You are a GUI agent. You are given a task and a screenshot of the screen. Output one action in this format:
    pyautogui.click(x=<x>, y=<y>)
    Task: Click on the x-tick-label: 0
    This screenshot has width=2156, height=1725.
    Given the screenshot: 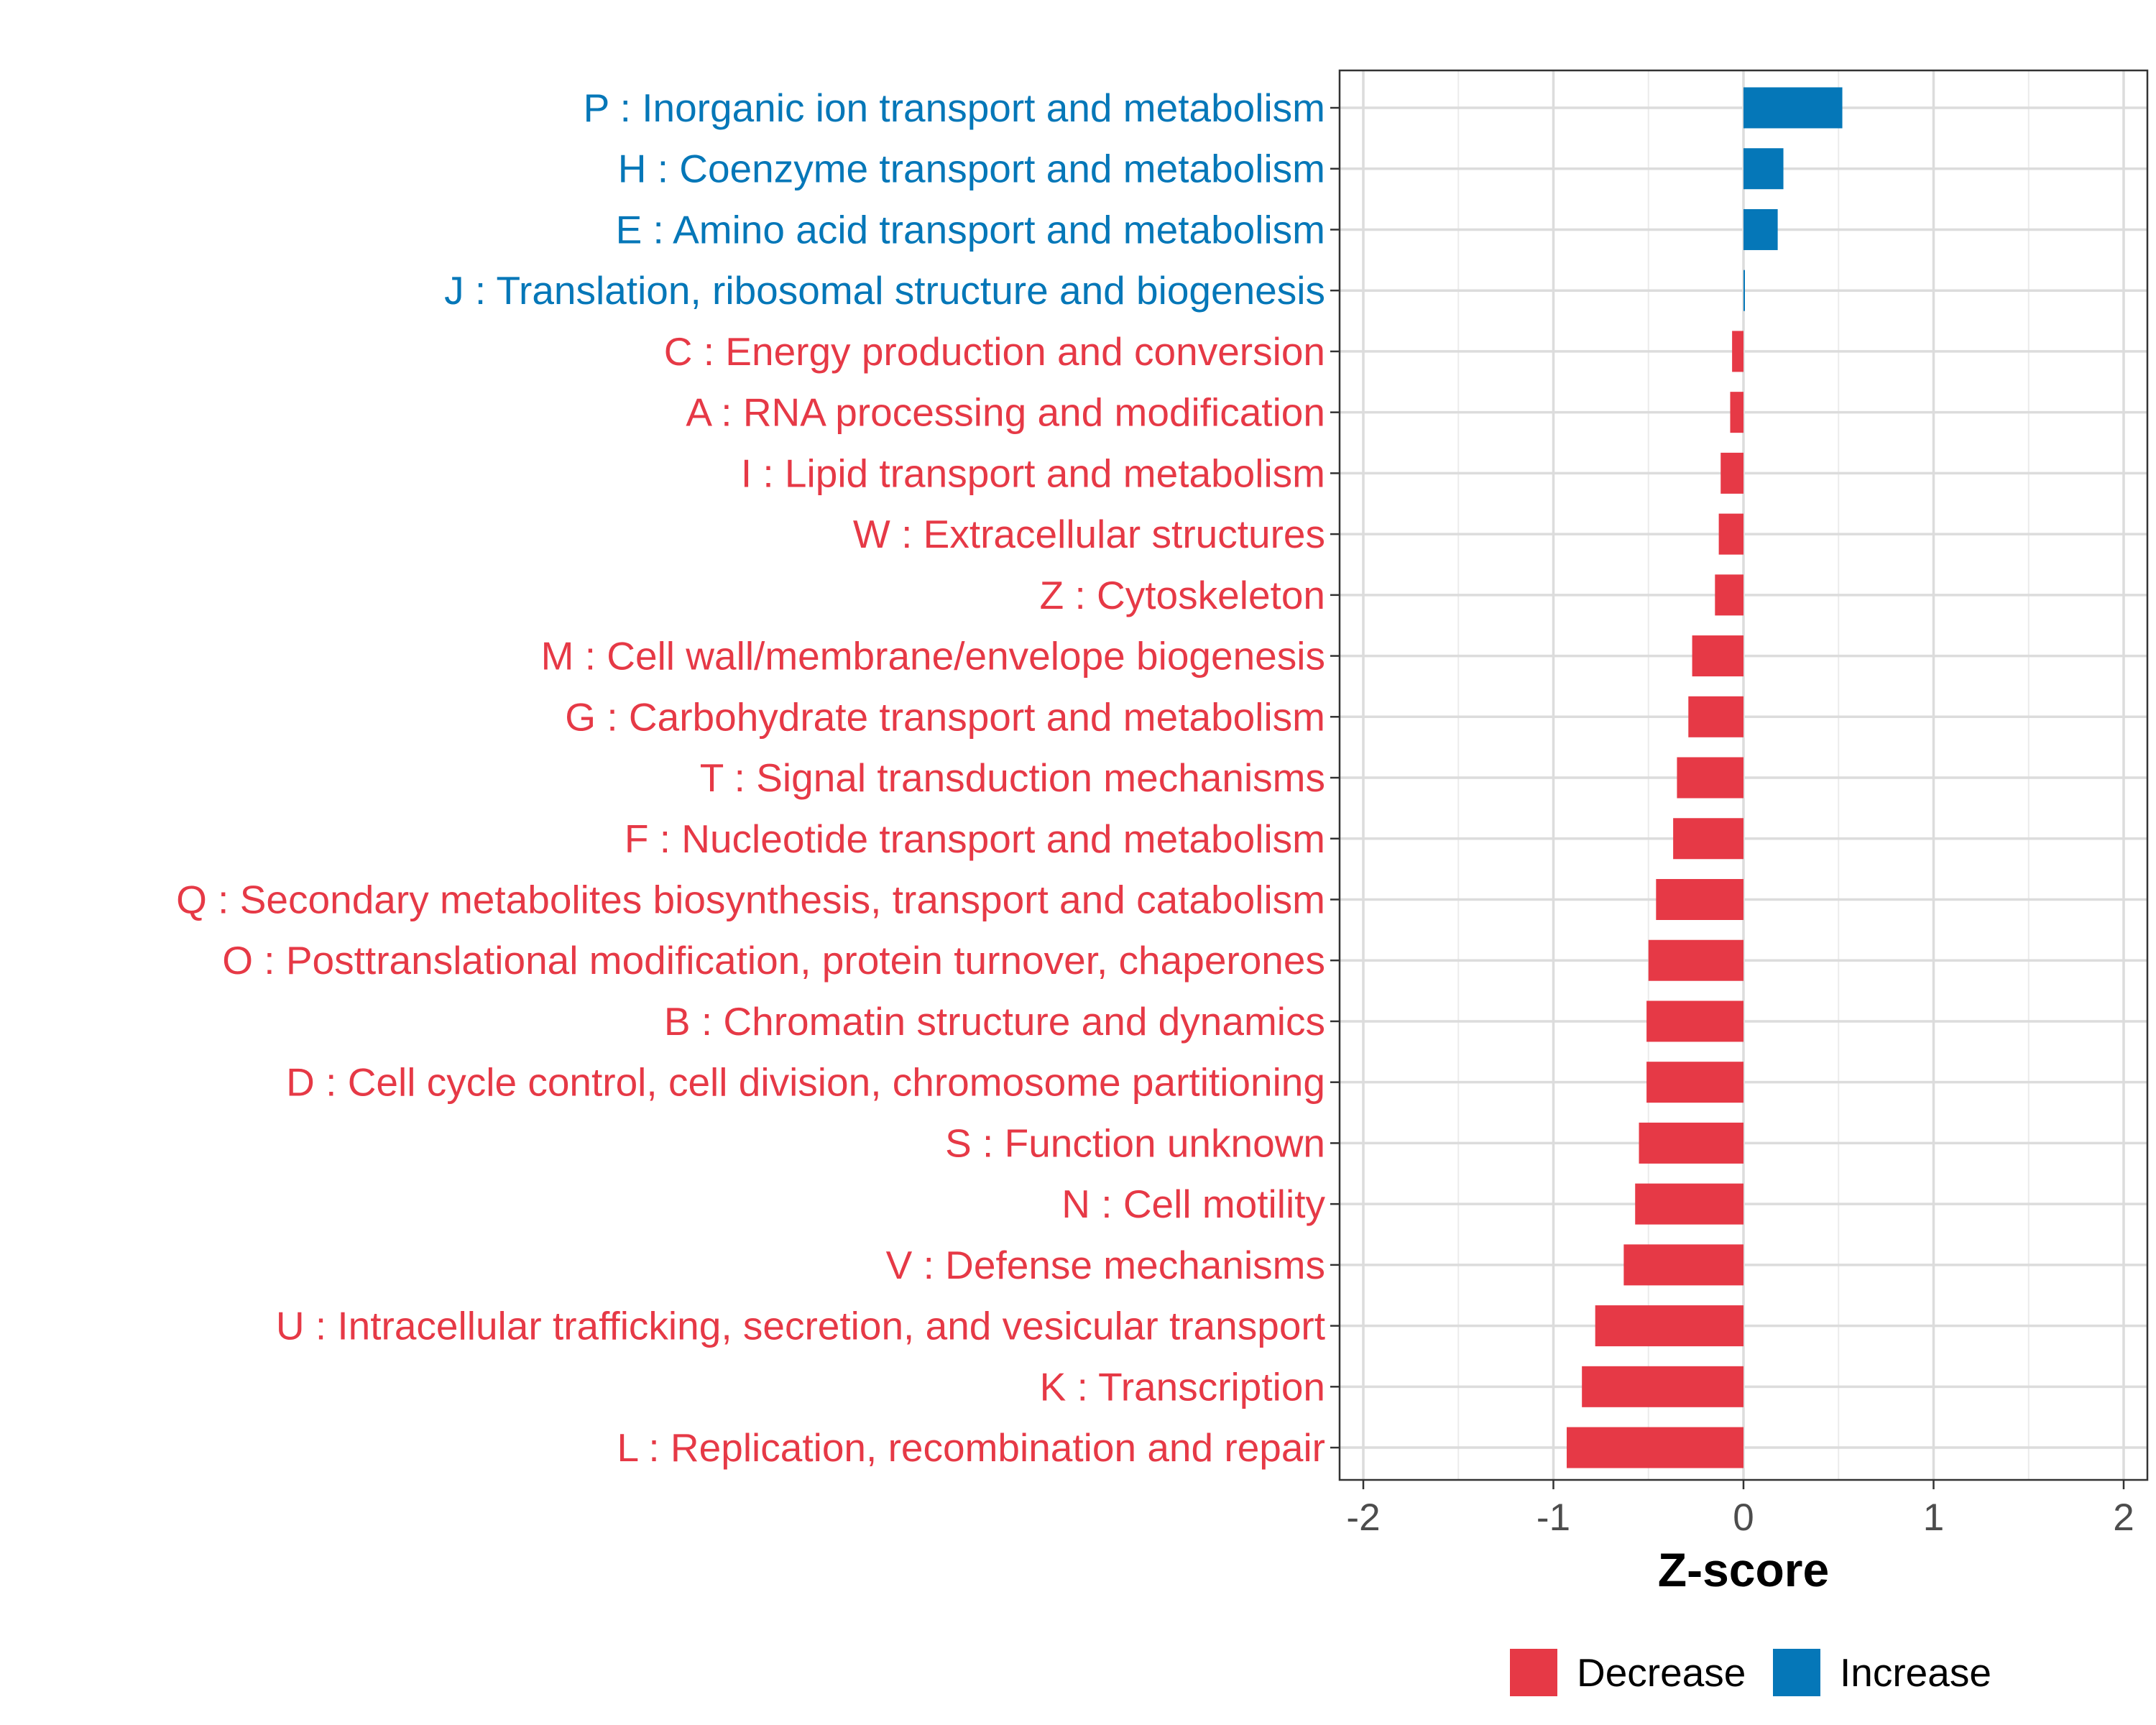 What is the action you would take?
    pyautogui.click(x=1744, y=1517)
    